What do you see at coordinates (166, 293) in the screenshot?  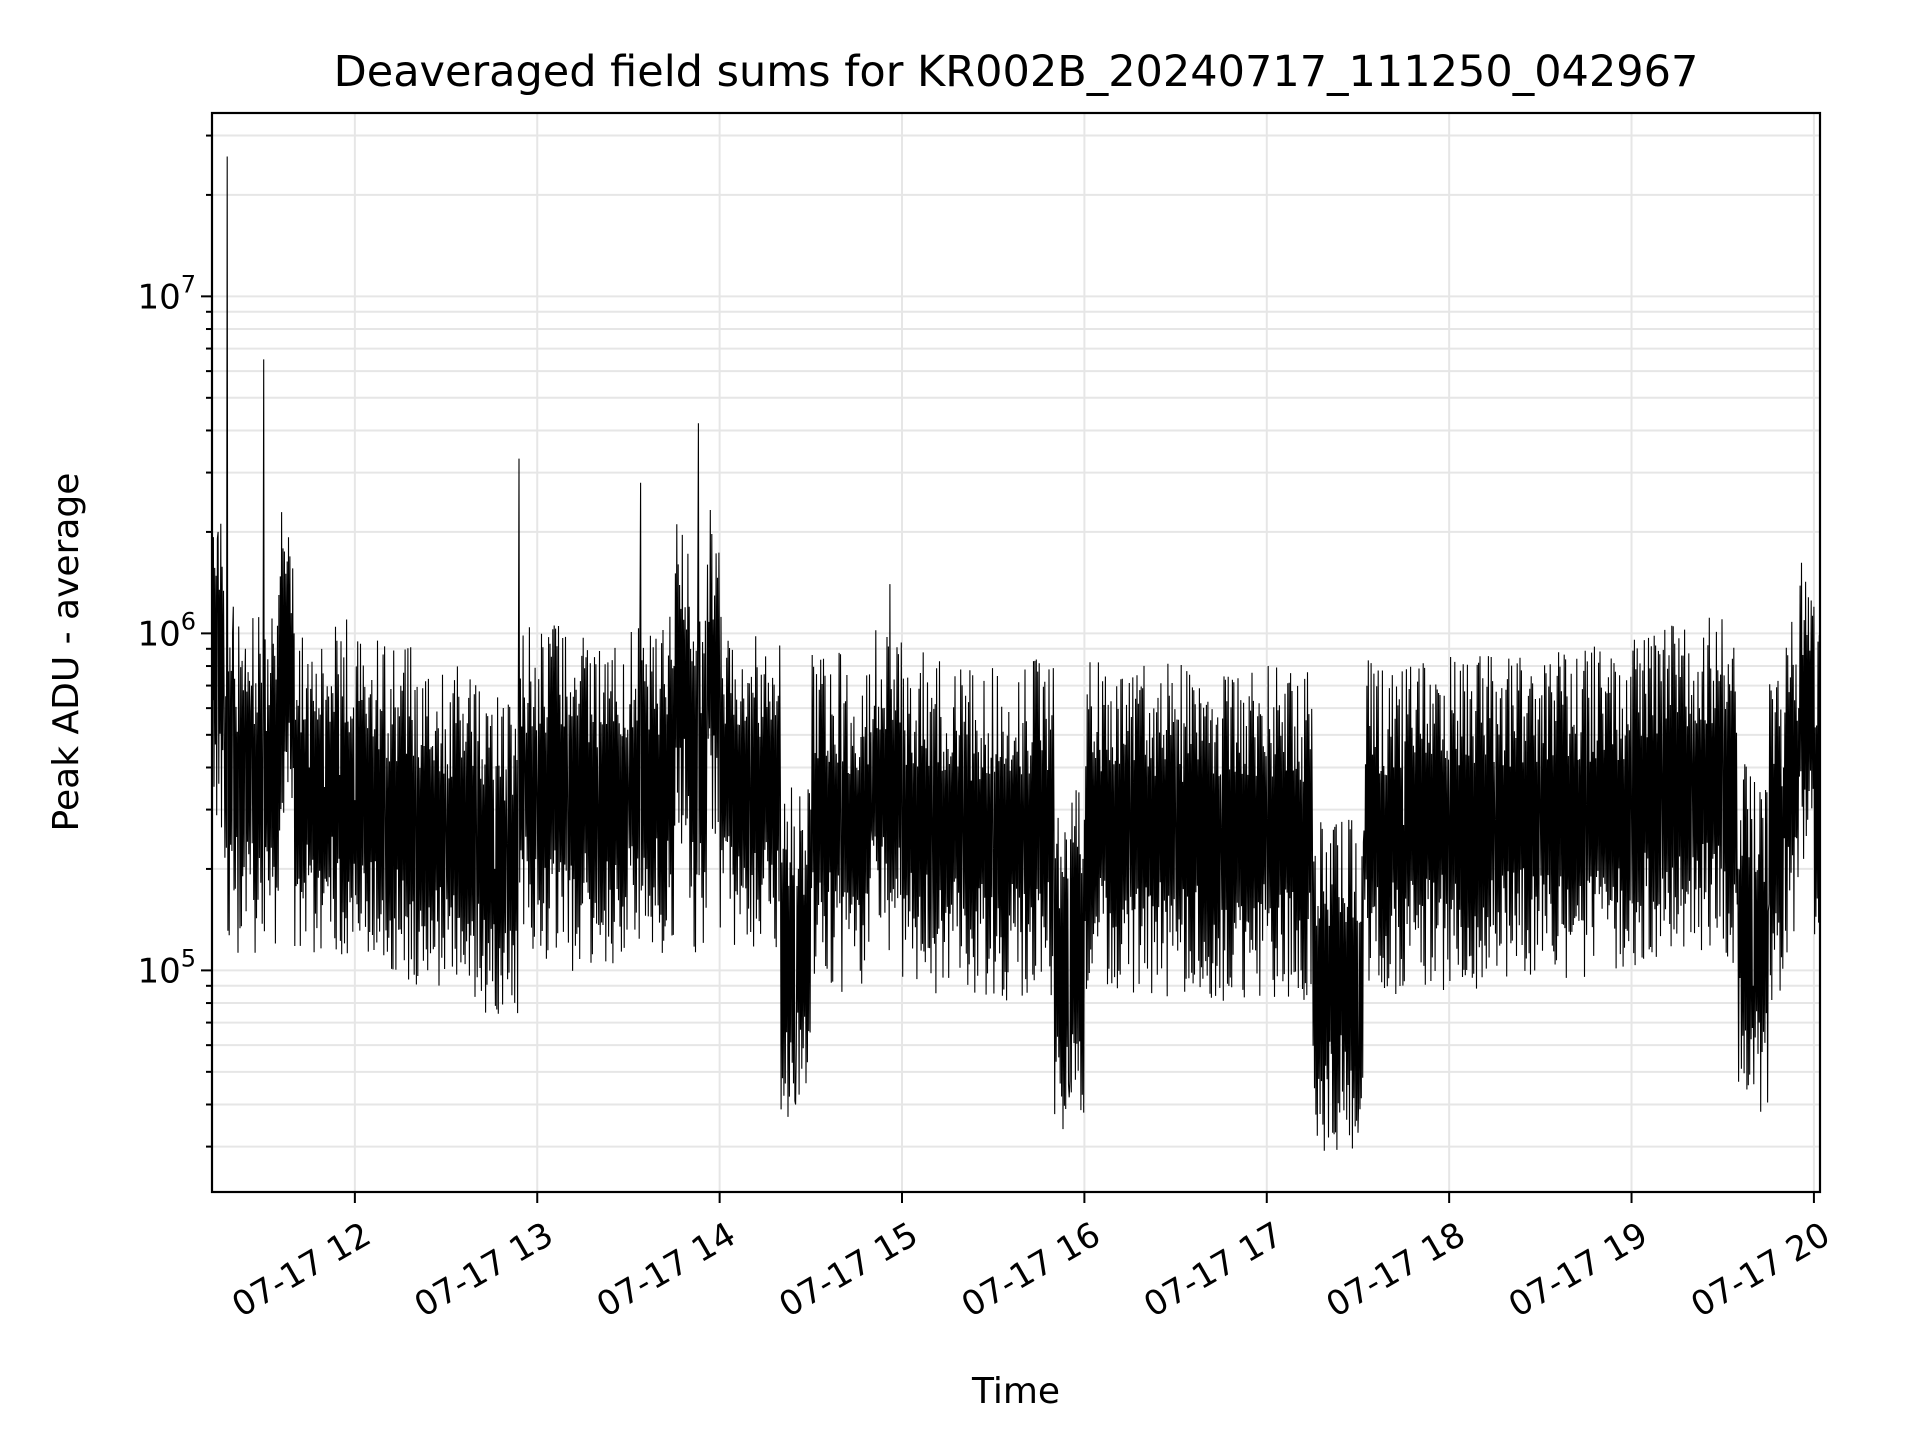 I see `y-tick-label: 10⁷` at bounding box center [166, 293].